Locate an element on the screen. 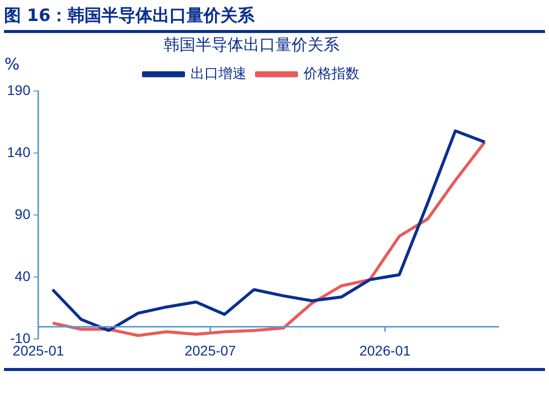  y-tick-label: 90 is located at coordinates (22, 214).